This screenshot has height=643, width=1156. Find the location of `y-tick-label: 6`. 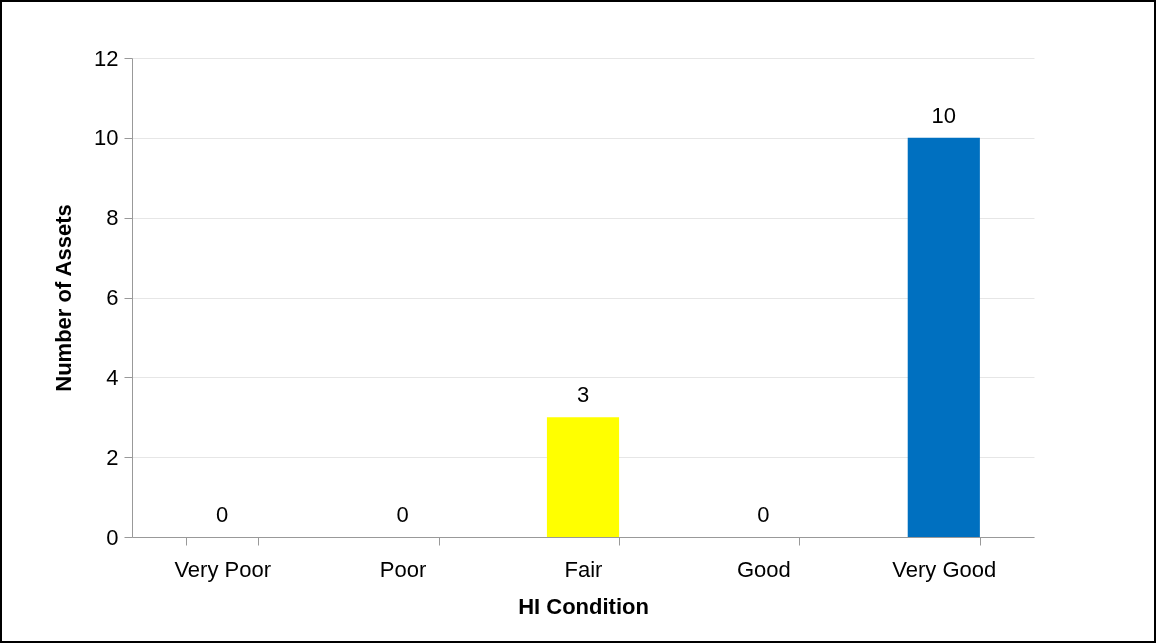

y-tick-label: 6 is located at coordinates (112, 297).